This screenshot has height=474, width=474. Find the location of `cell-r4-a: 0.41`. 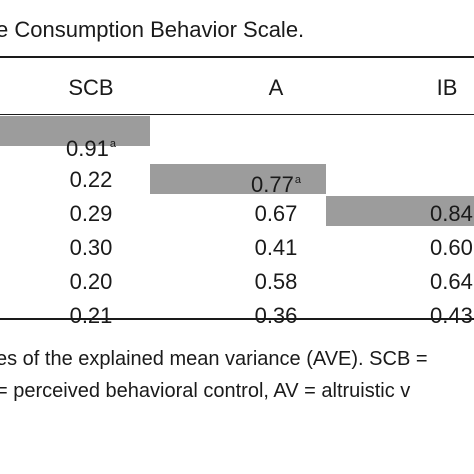

cell-r4-a: 0.41 is located at coordinates (276, 247).